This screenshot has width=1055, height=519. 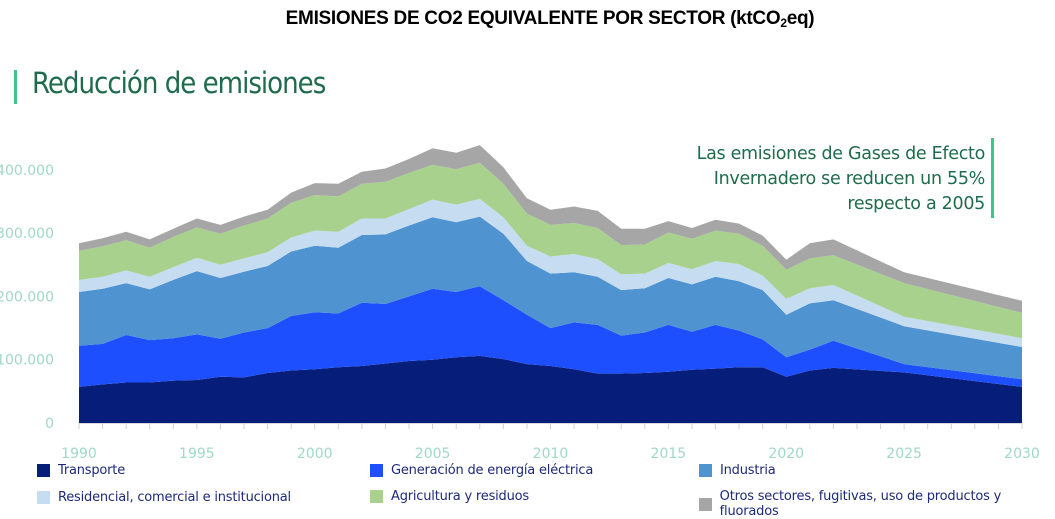 What do you see at coordinates (27, 297) in the screenshot?
I see `y-tick-label: 200.000` at bounding box center [27, 297].